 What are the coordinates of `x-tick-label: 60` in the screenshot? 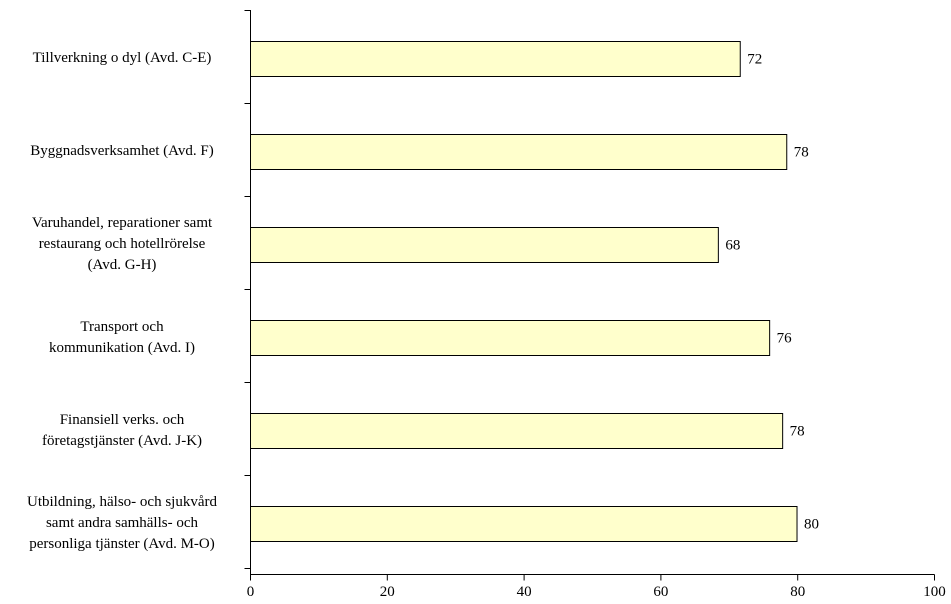 It's located at (660, 592).